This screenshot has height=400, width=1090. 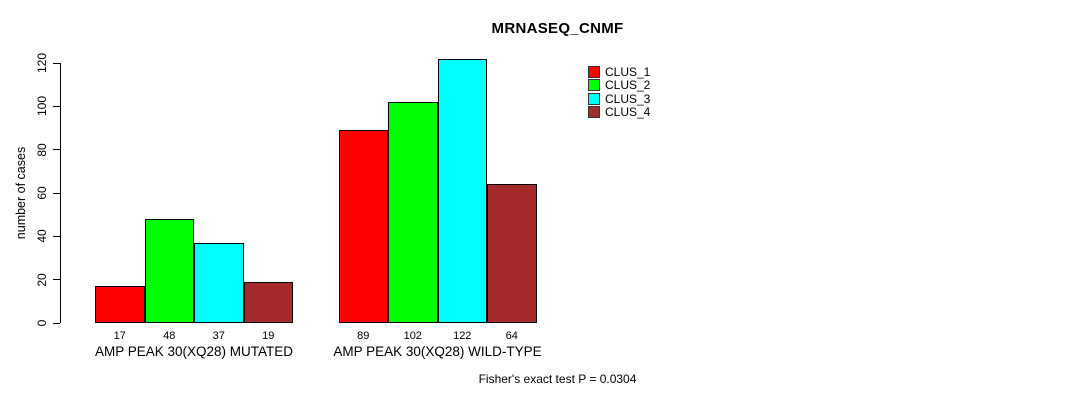 What do you see at coordinates (169, 336) in the screenshot?
I see `bar-value-label: 48` at bounding box center [169, 336].